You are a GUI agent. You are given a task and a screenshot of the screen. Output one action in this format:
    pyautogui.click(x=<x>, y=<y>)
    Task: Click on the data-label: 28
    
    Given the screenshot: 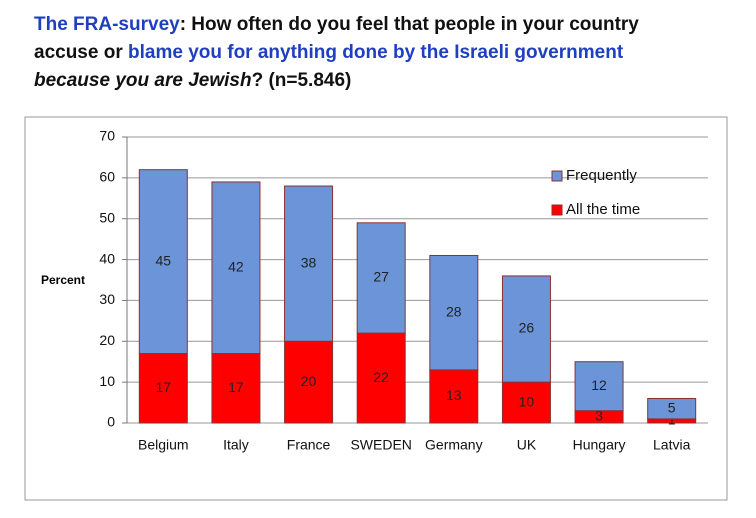 What is the action you would take?
    pyautogui.click(x=454, y=311)
    